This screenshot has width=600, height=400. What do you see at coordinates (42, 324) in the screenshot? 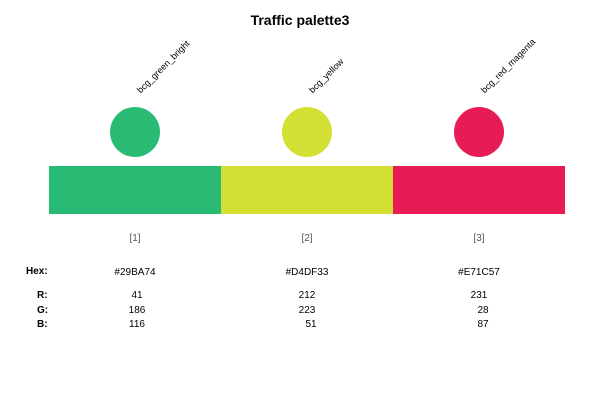
I see `b-row-label: B:` at bounding box center [42, 324].